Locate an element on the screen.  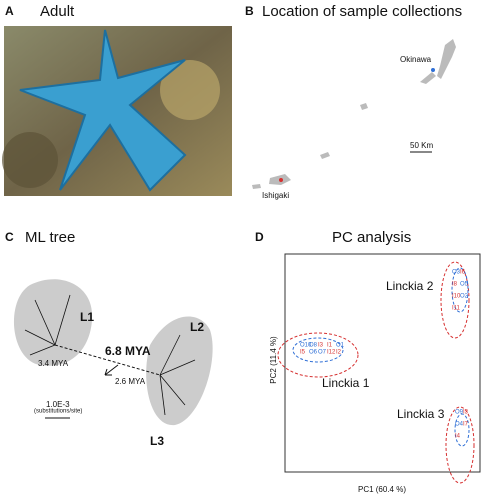
panel-letter: B is located at coordinates (249, 11).